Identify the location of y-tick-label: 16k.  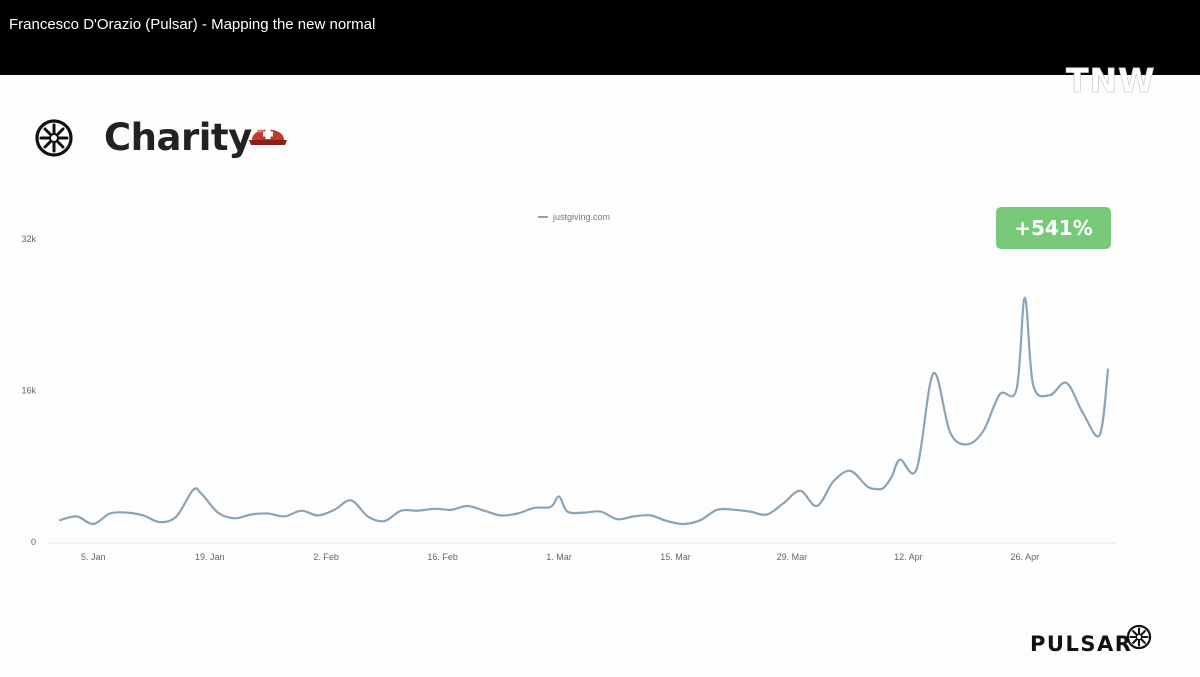
(28, 391).